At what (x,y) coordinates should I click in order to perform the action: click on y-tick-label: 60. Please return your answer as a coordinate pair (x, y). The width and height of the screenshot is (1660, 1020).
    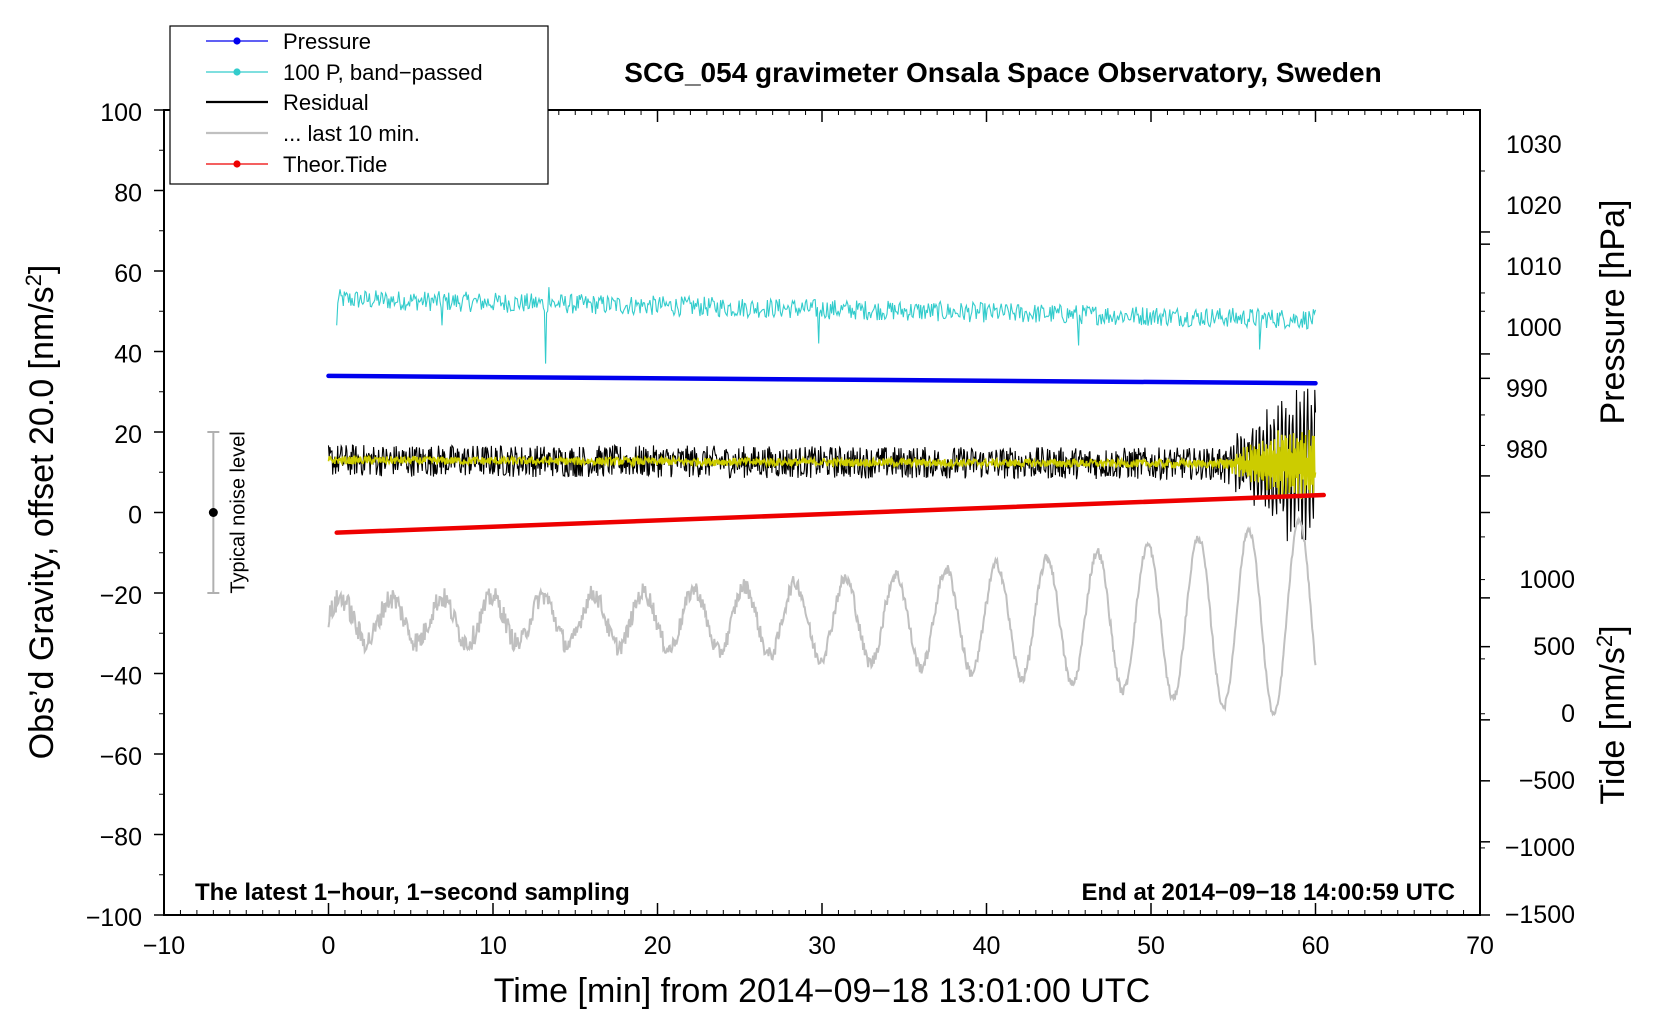
    Looking at the image, I should click on (128, 274).